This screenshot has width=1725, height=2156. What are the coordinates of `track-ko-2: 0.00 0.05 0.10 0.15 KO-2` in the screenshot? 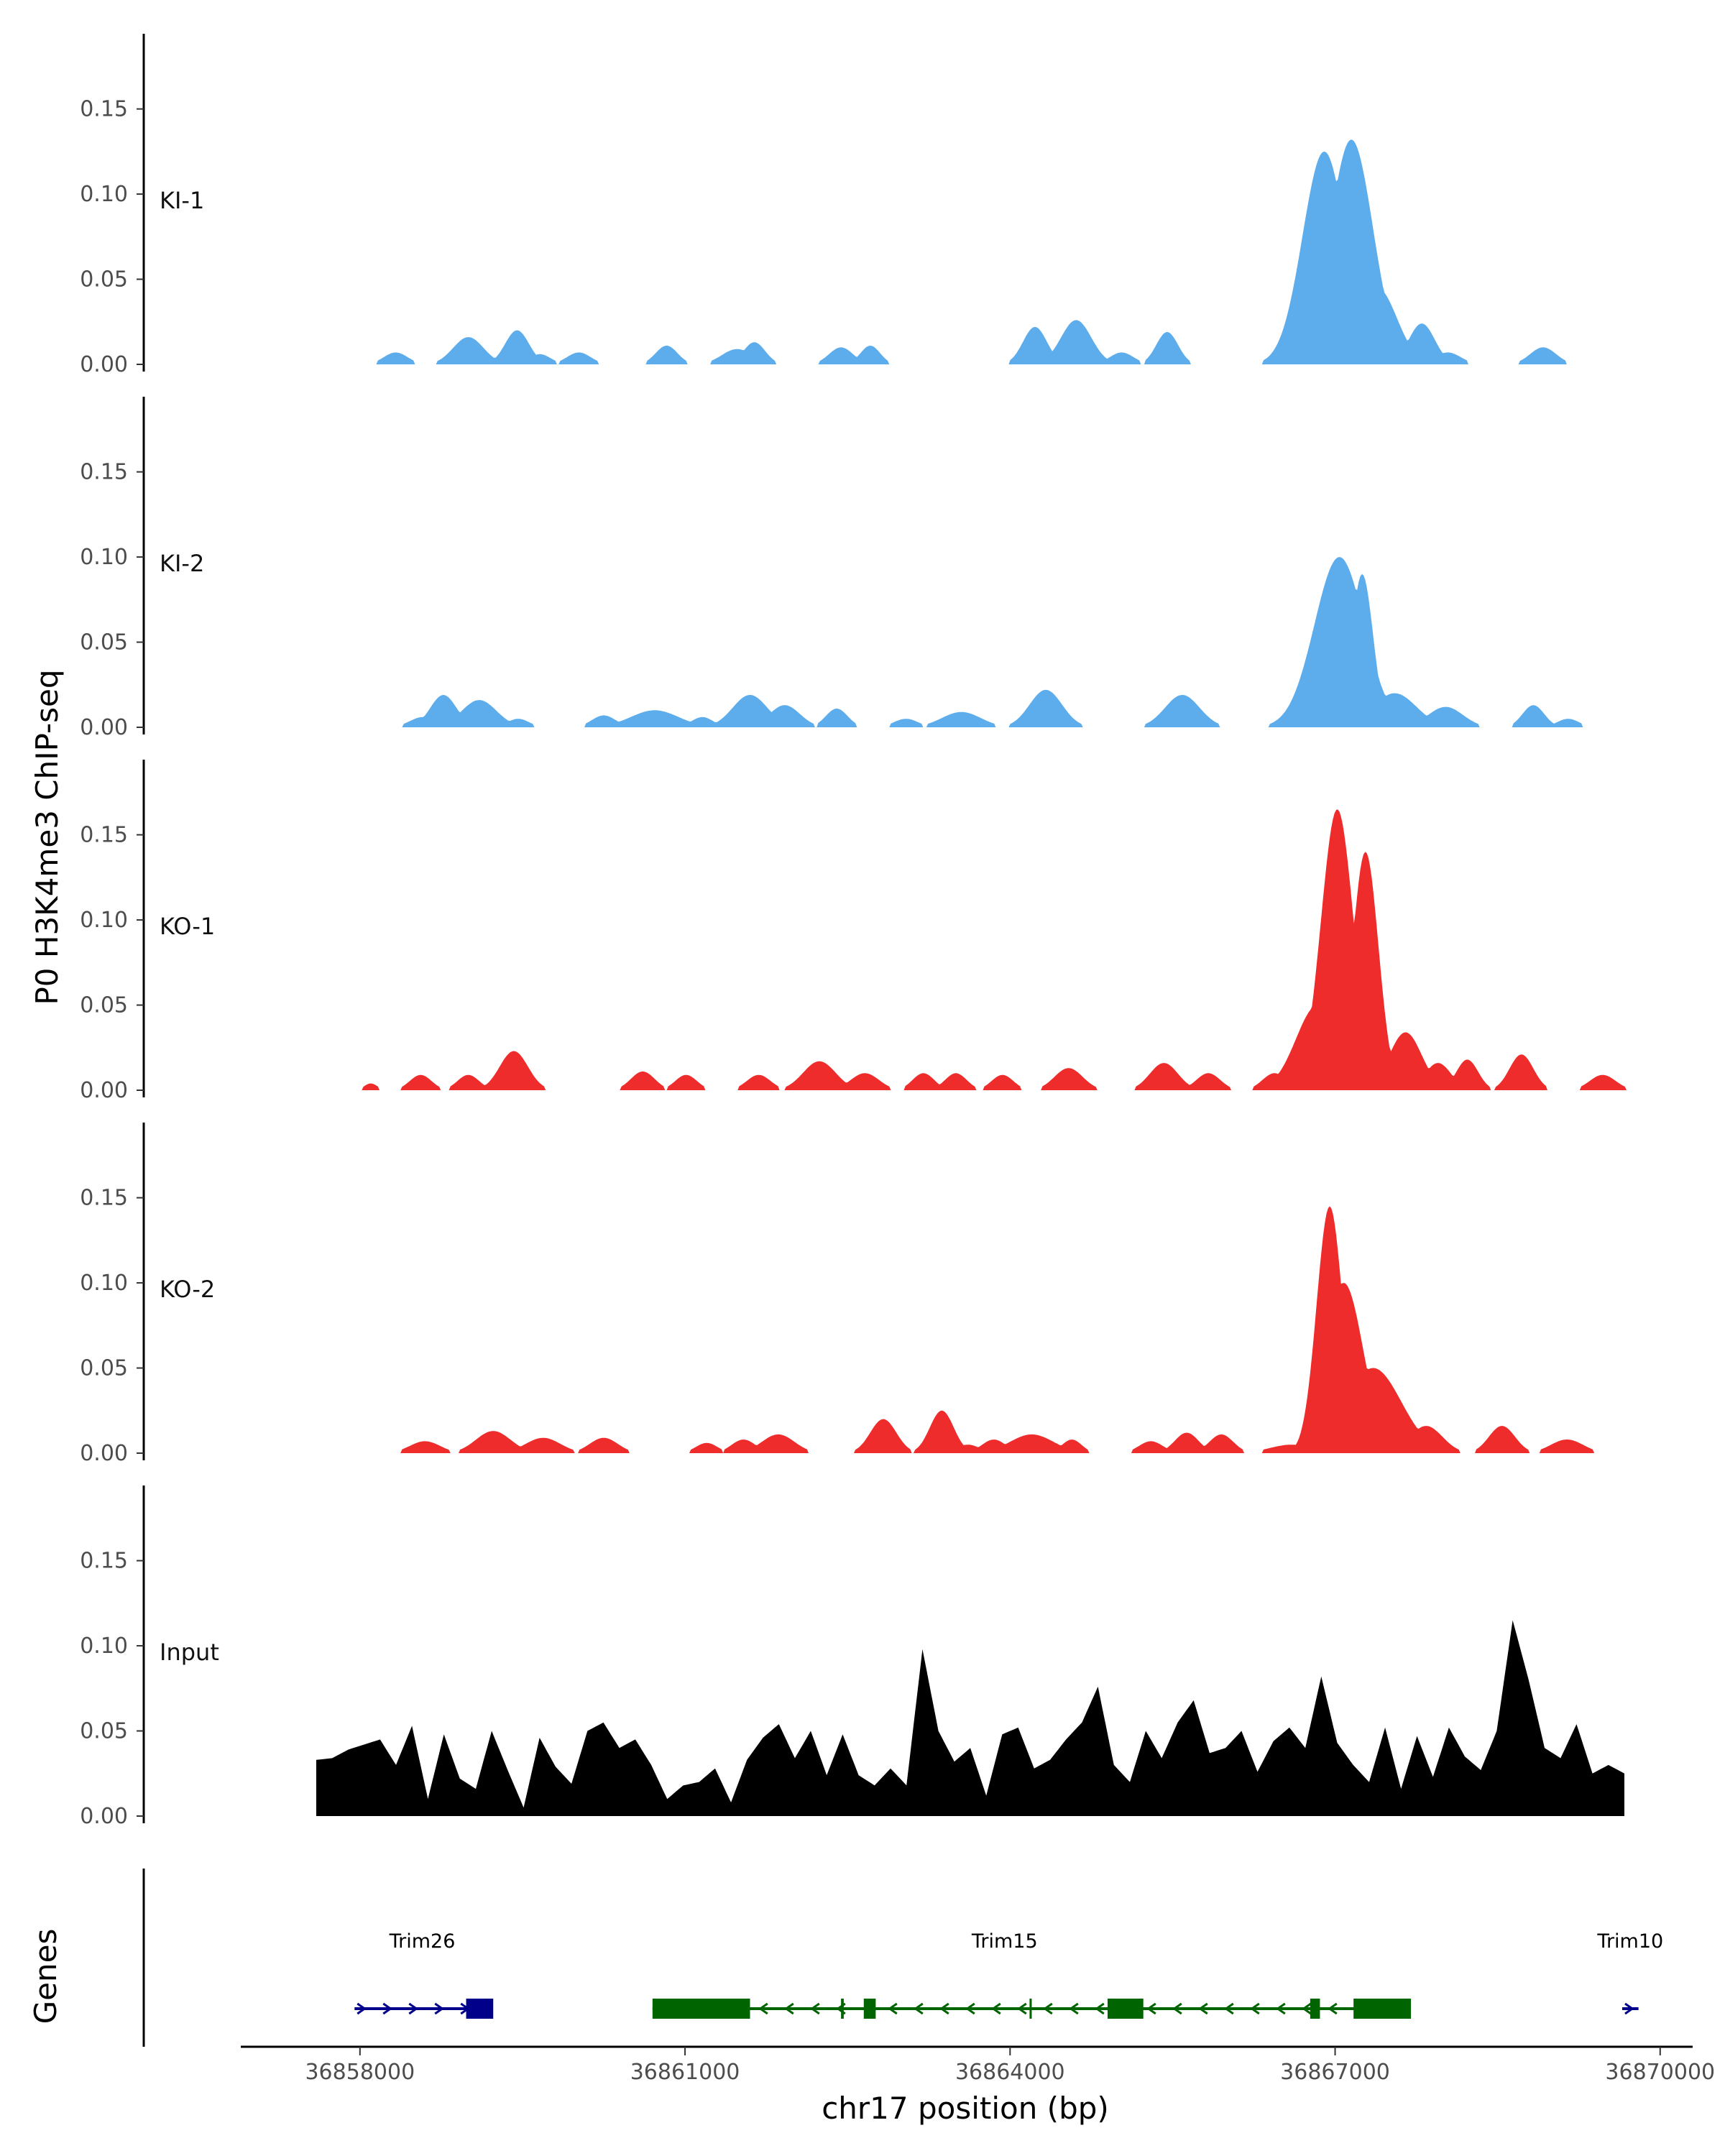 It's located at (886, 1294).